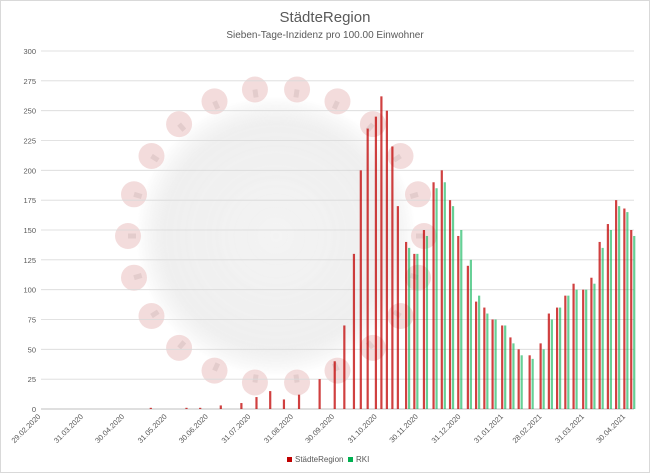 The image size is (650, 473). What do you see at coordinates (68, 428) in the screenshot?
I see `x-tick-label: 31.03.2020` at bounding box center [68, 428].